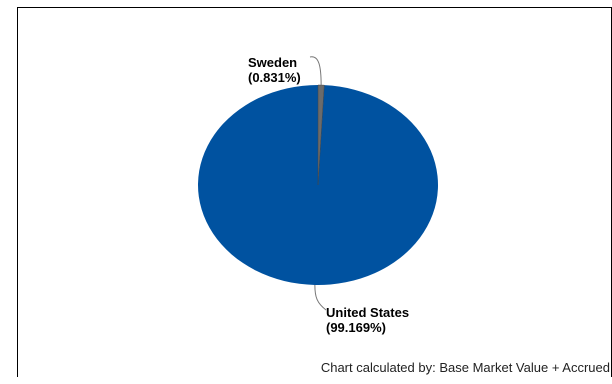 The image size is (612, 384). What do you see at coordinates (367, 312) in the screenshot?
I see `label-united-states-name: United States` at bounding box center [367, 312].